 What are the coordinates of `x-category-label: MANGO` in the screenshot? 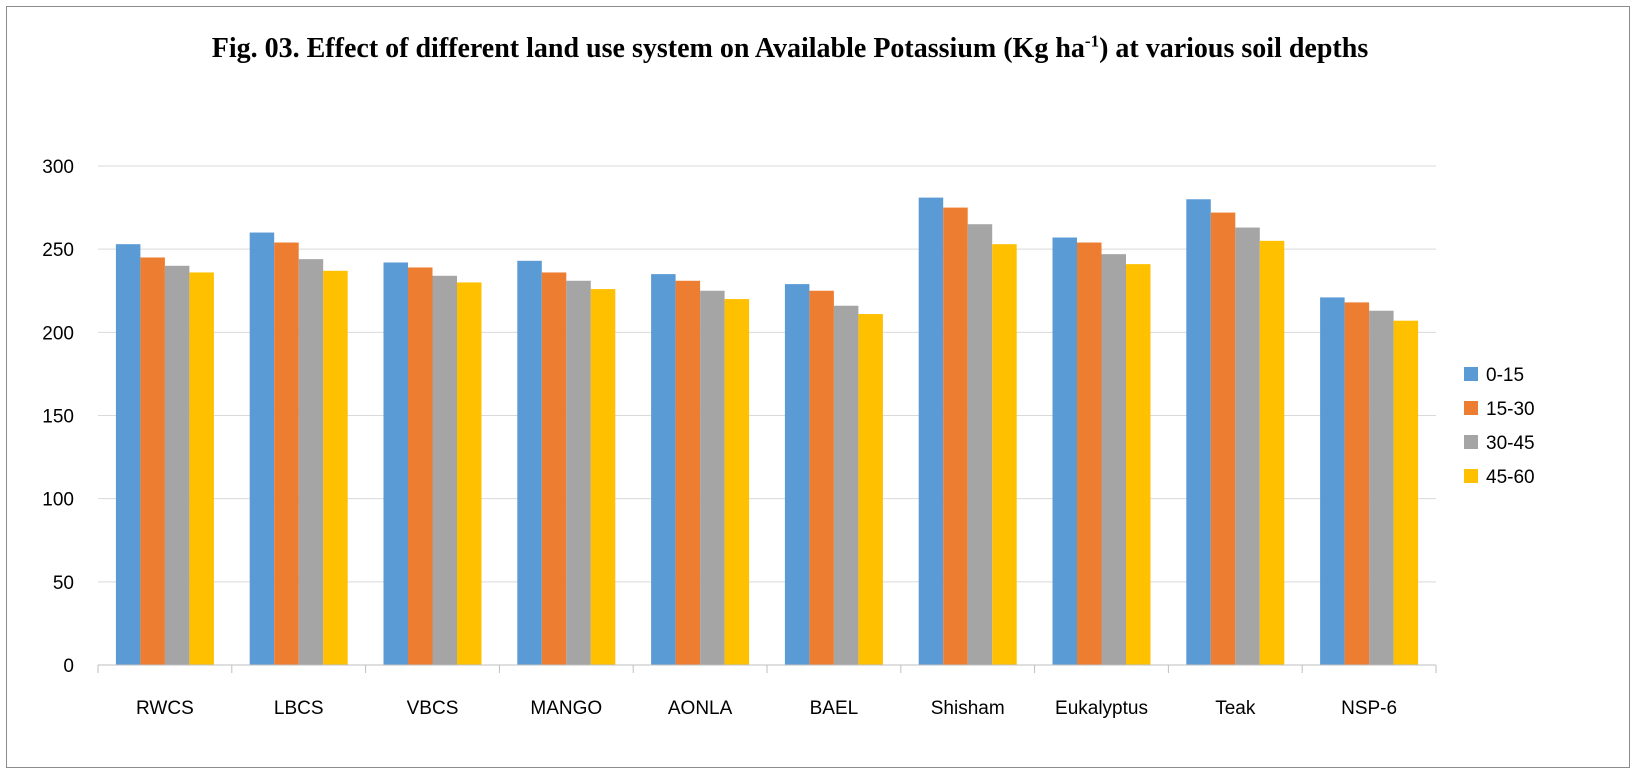 It's located at (566, 708).